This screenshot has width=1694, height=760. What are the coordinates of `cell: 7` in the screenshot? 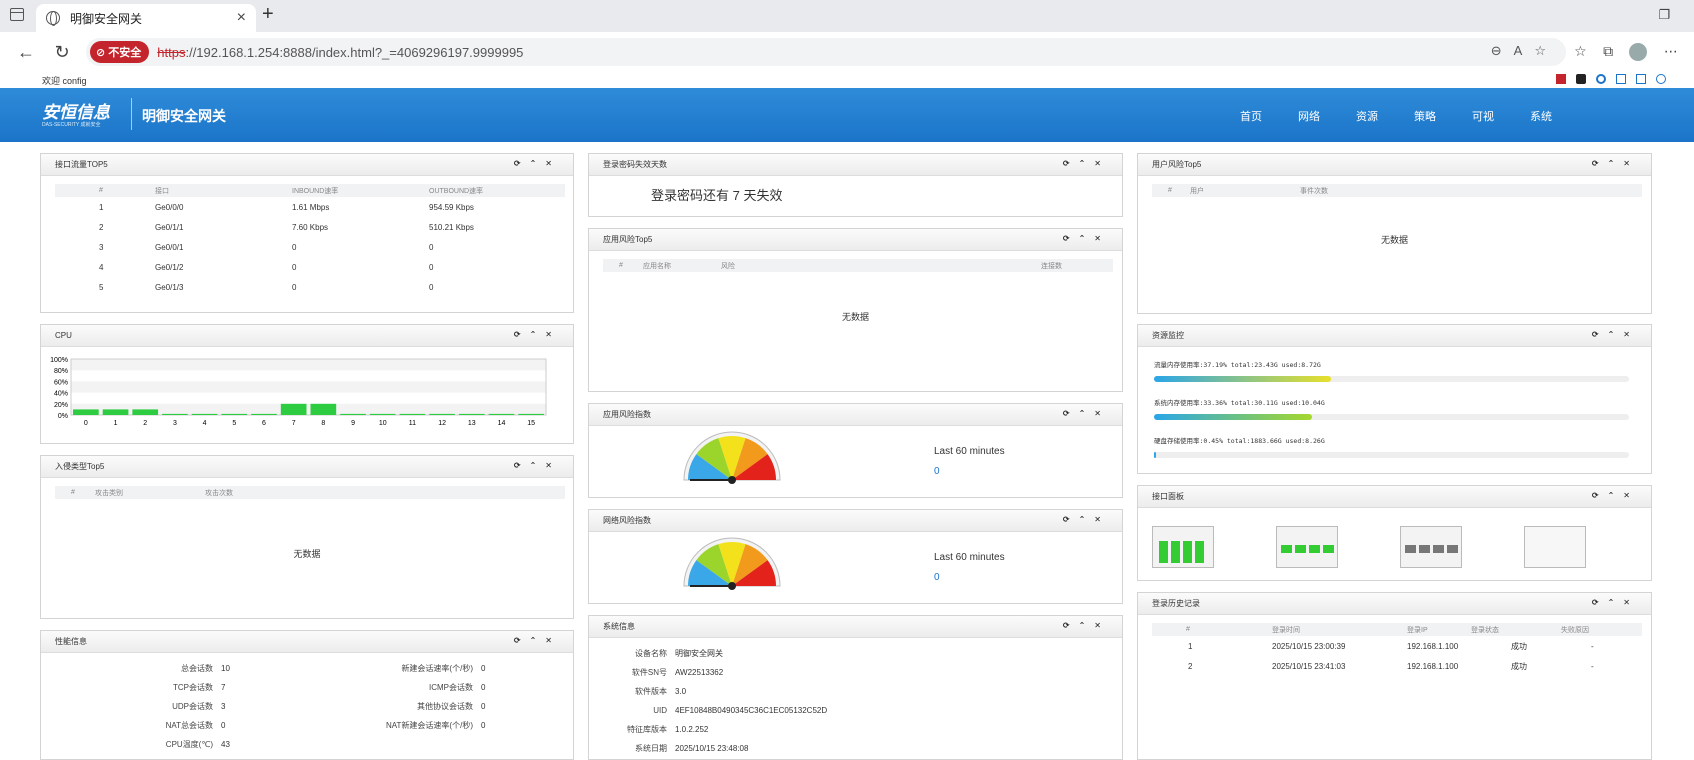 It's located at (223, 687).